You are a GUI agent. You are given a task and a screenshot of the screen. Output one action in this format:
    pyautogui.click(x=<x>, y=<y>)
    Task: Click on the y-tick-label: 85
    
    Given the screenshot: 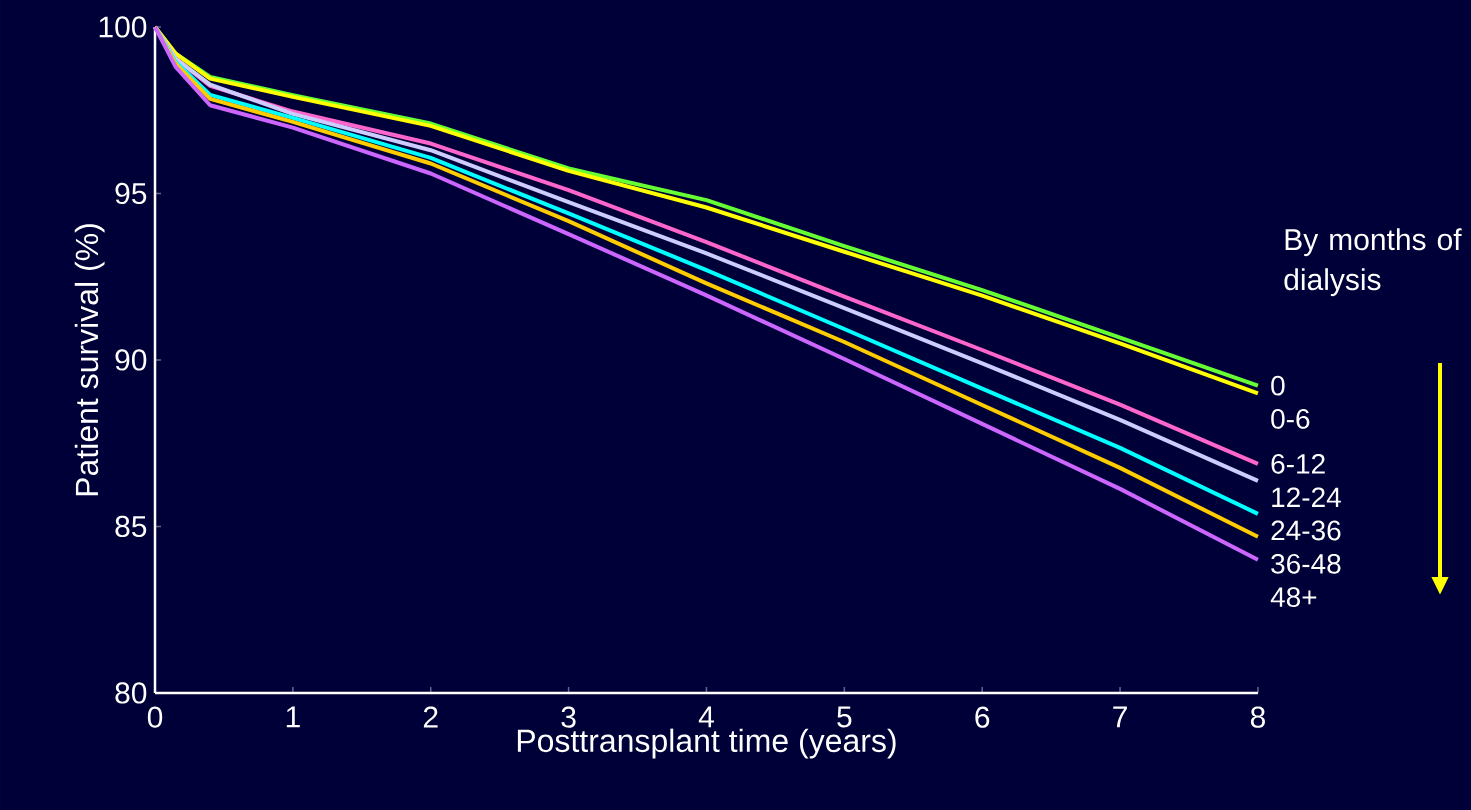 What is the action you would take?
    pyautogui.click(x=131, y=526)
    